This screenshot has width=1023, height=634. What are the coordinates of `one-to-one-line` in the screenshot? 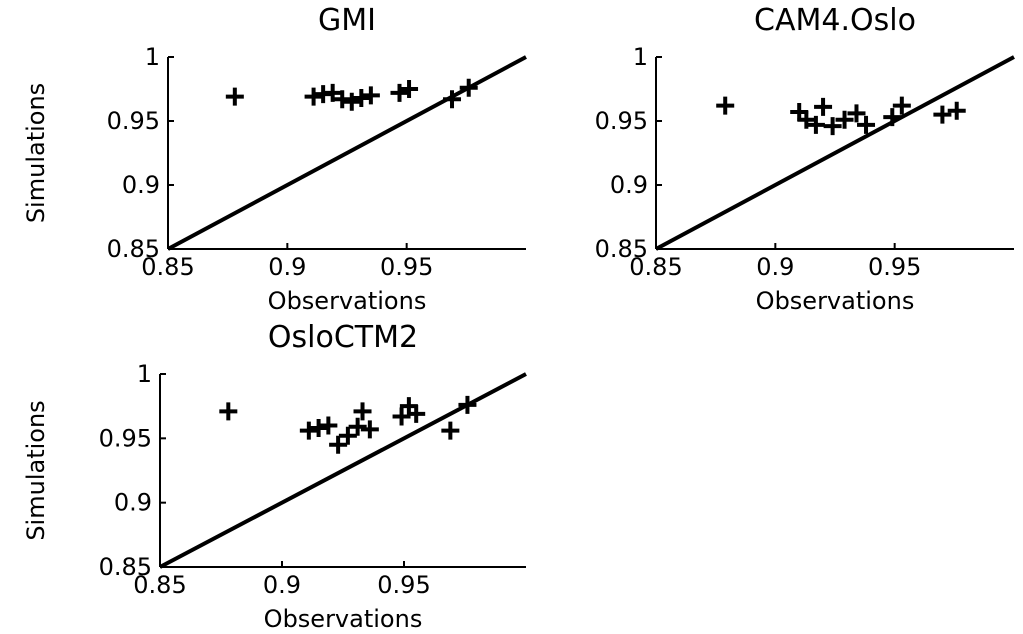 It's located at (835, 153).